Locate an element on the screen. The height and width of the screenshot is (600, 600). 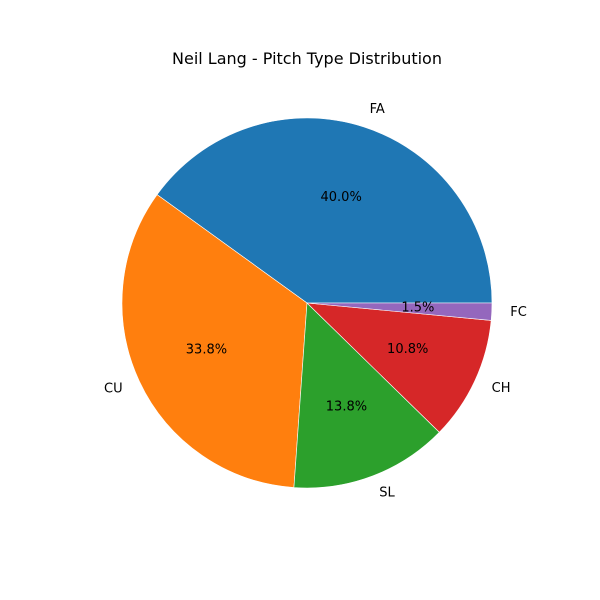
percent-label-cu: 33.8% is located at coordinates (206, 349).